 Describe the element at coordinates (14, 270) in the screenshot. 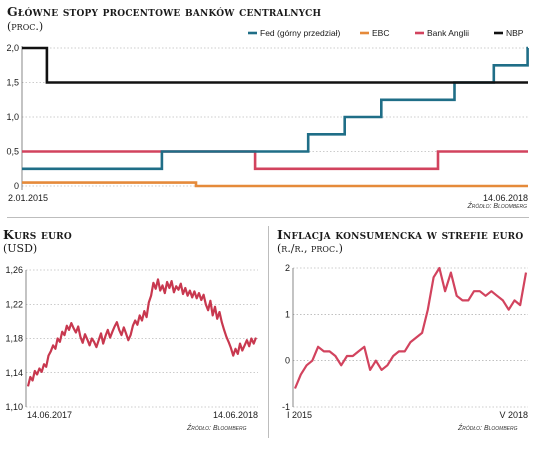

I see `y-tick-label: 1,26` at that location.